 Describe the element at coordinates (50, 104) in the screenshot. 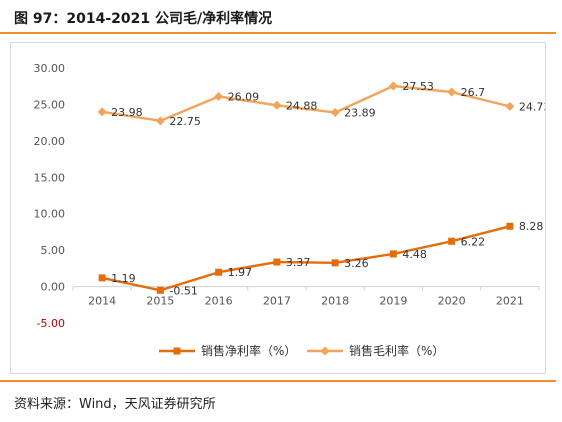

I see `y-tick-label: 25.00` at that location.